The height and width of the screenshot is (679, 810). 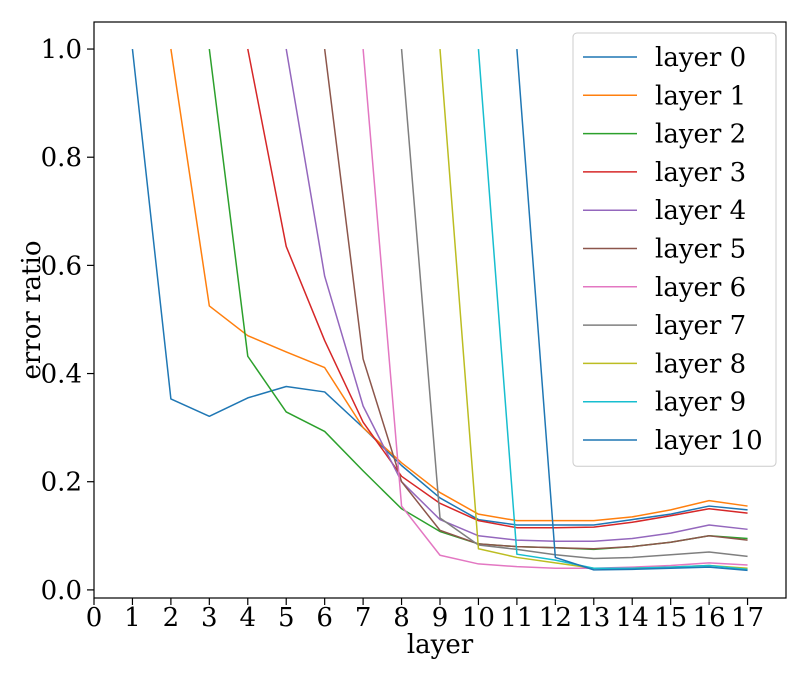 I want to click on x-tick-label: 12, so click(x=555, y=618).